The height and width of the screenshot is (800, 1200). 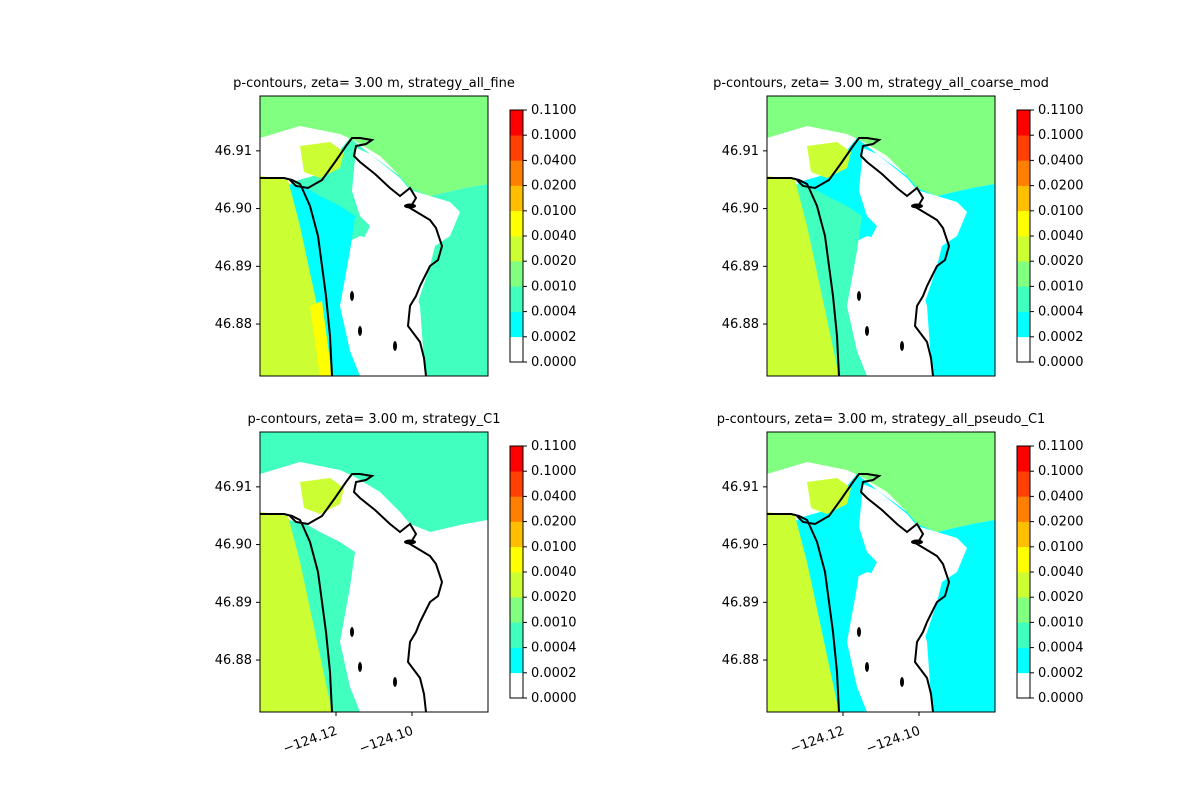 I want to click on colorbar-tick-label: 0.0010, so click(x=1061, y=286).